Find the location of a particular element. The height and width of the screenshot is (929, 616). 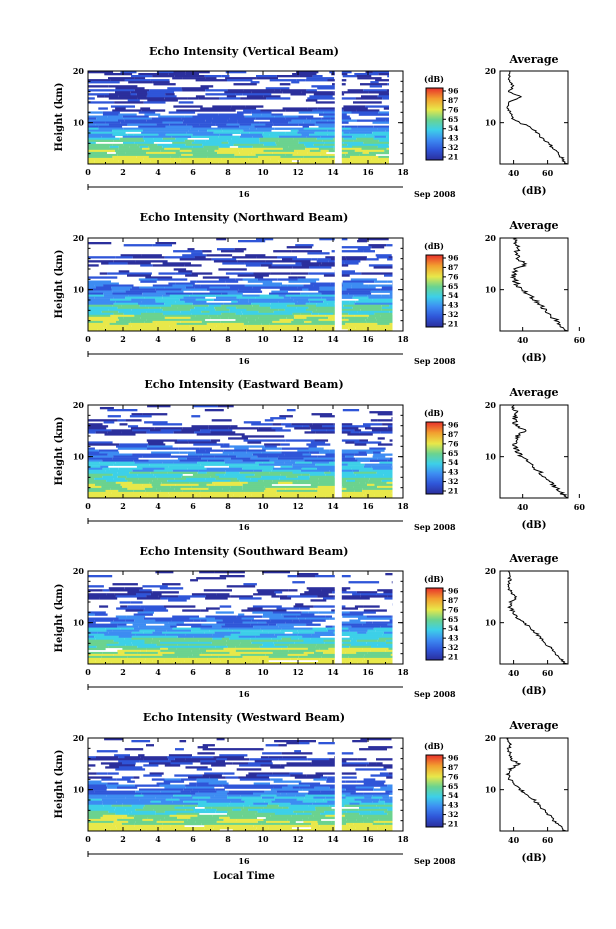

x-tick-label: 12 is located at coordinates (297, 839).